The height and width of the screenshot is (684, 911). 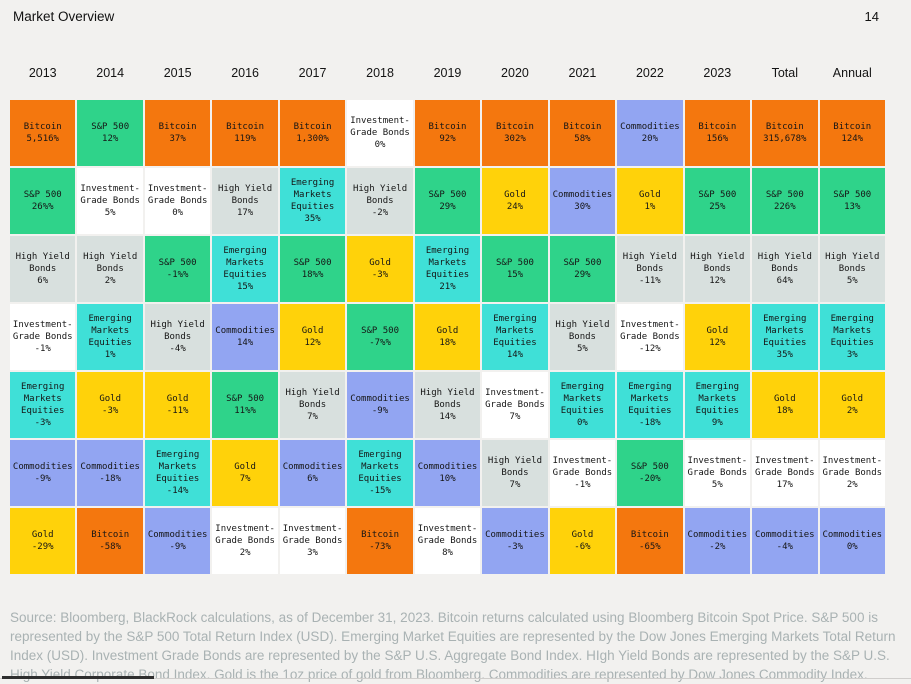 What do you see at coordinates (785, 201) in the screenshot?
I see `grid-cell: S&P 500 226%` at bounding box center [785, 201].